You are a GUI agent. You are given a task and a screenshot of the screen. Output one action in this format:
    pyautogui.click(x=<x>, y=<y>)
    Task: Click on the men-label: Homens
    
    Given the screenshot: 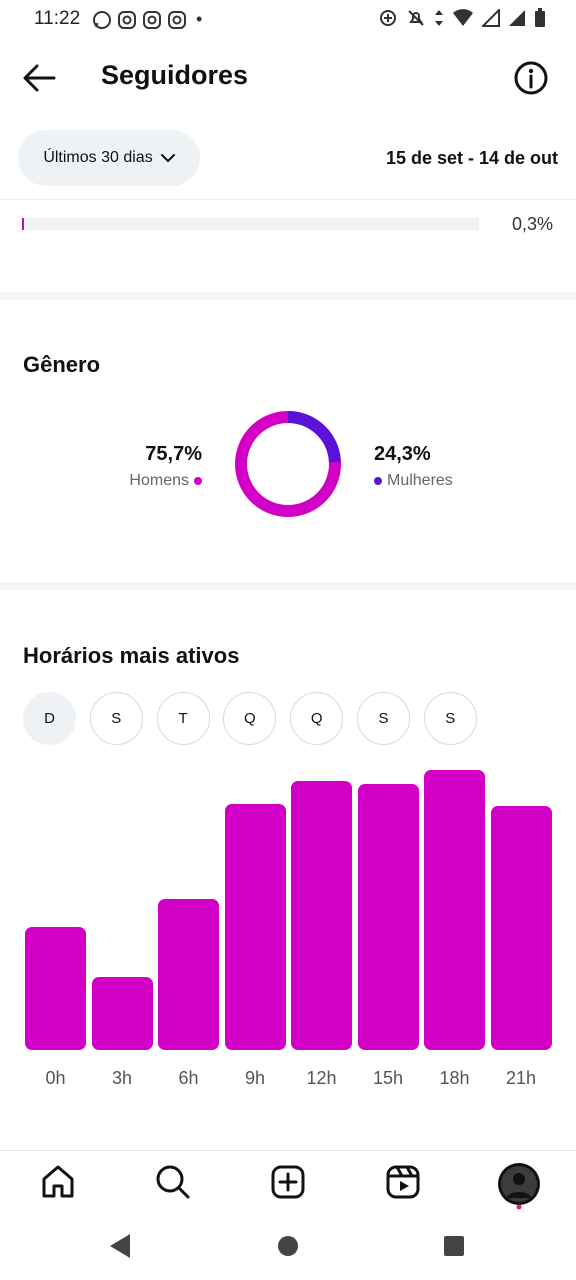 What is the action you would take?
    pyautogui.click(x=159, y=480)
    